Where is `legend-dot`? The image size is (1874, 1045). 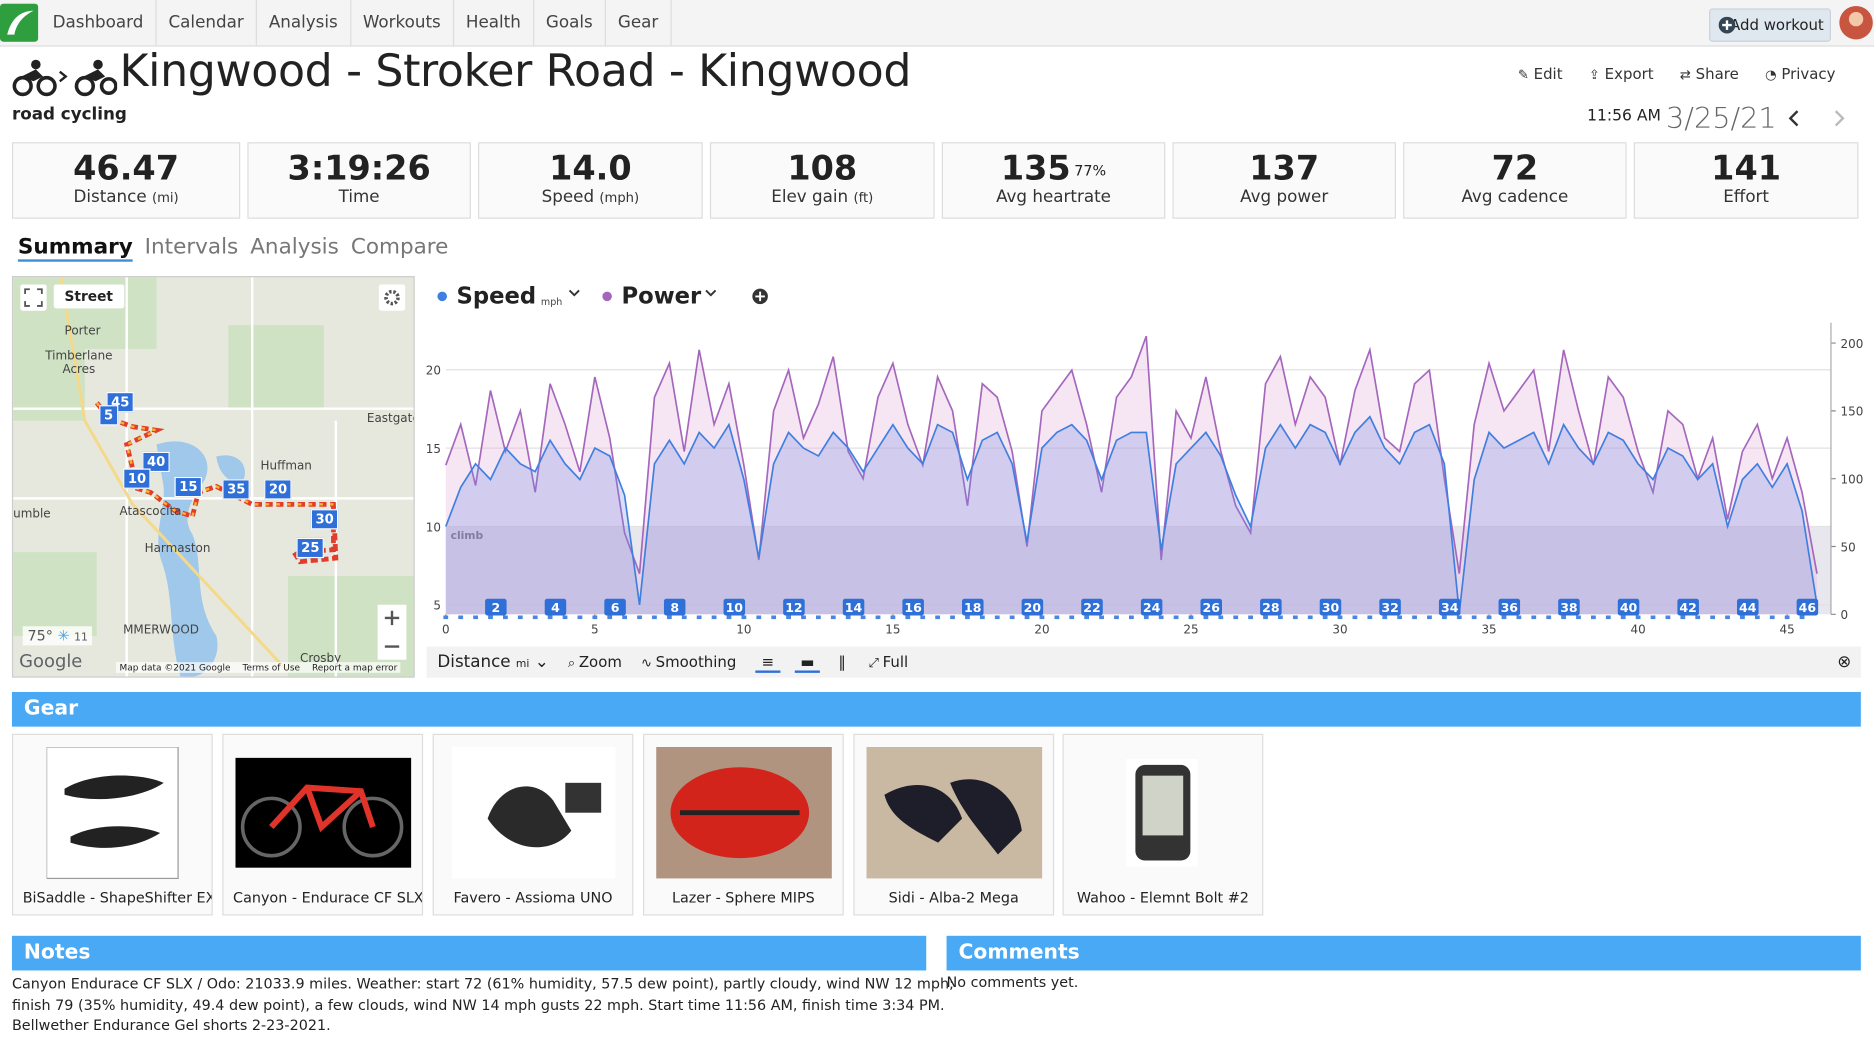 legend-dot is located at coordinates (607, 296).